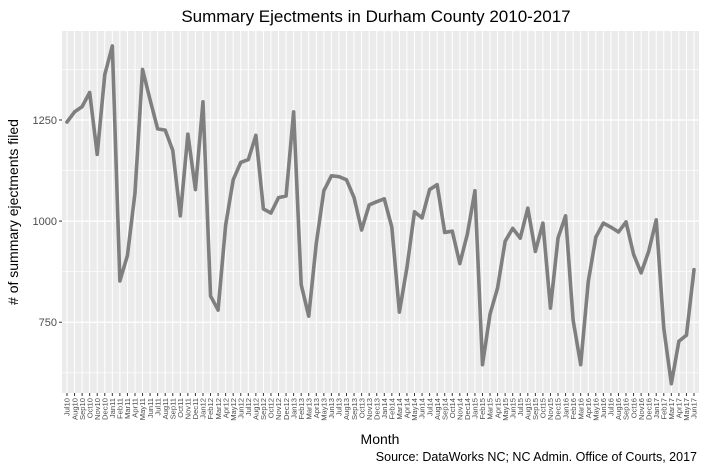 The image size is (705, 470). I want to click on x-tick-label: Jul11, so click(157, 407).